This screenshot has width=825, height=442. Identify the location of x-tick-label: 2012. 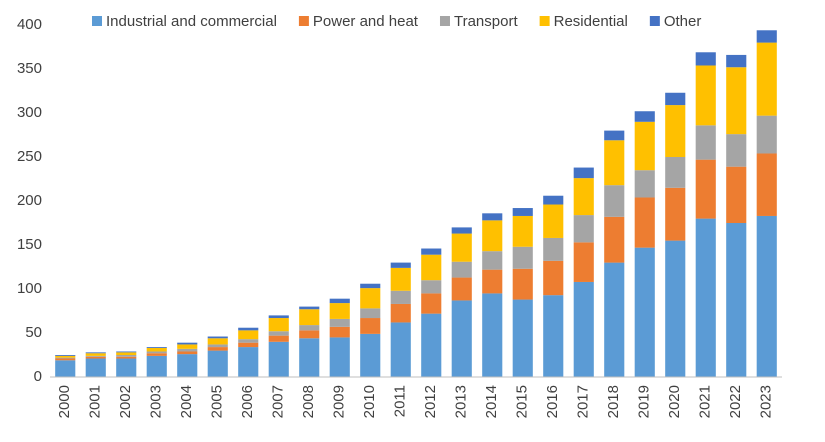
(430, 401).